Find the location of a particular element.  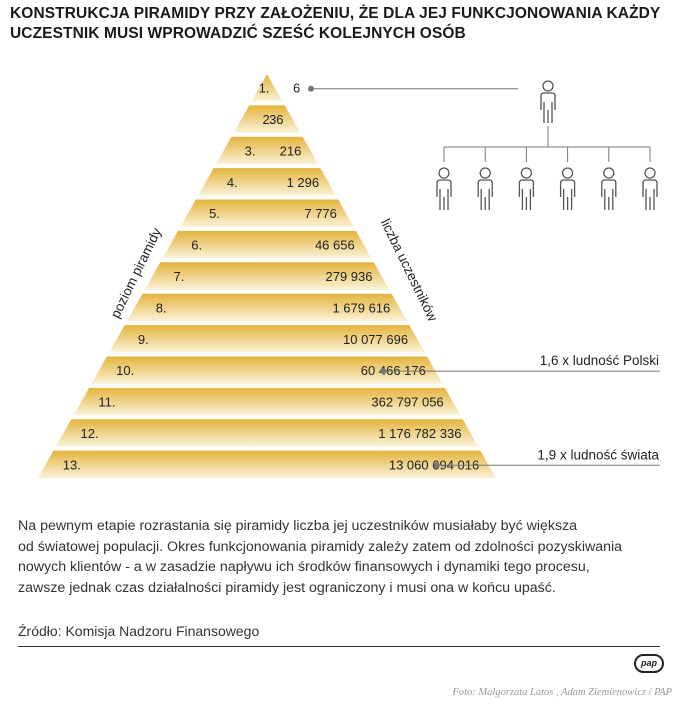

level-label: 3. is located at coordinates (250, 150).